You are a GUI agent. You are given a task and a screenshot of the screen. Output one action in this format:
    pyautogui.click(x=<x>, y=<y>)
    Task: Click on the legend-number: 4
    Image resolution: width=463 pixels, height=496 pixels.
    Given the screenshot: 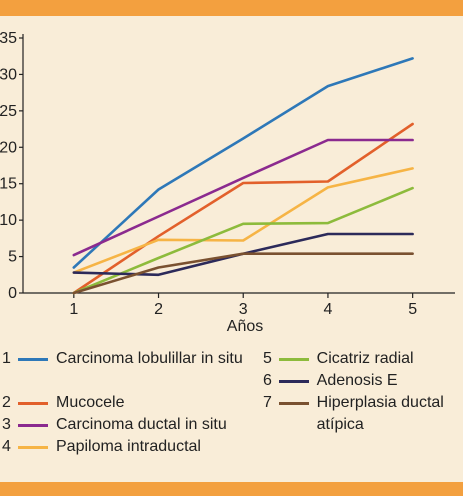 What is the action you would take?
    pyautogui.click(x=6, y=446)
    